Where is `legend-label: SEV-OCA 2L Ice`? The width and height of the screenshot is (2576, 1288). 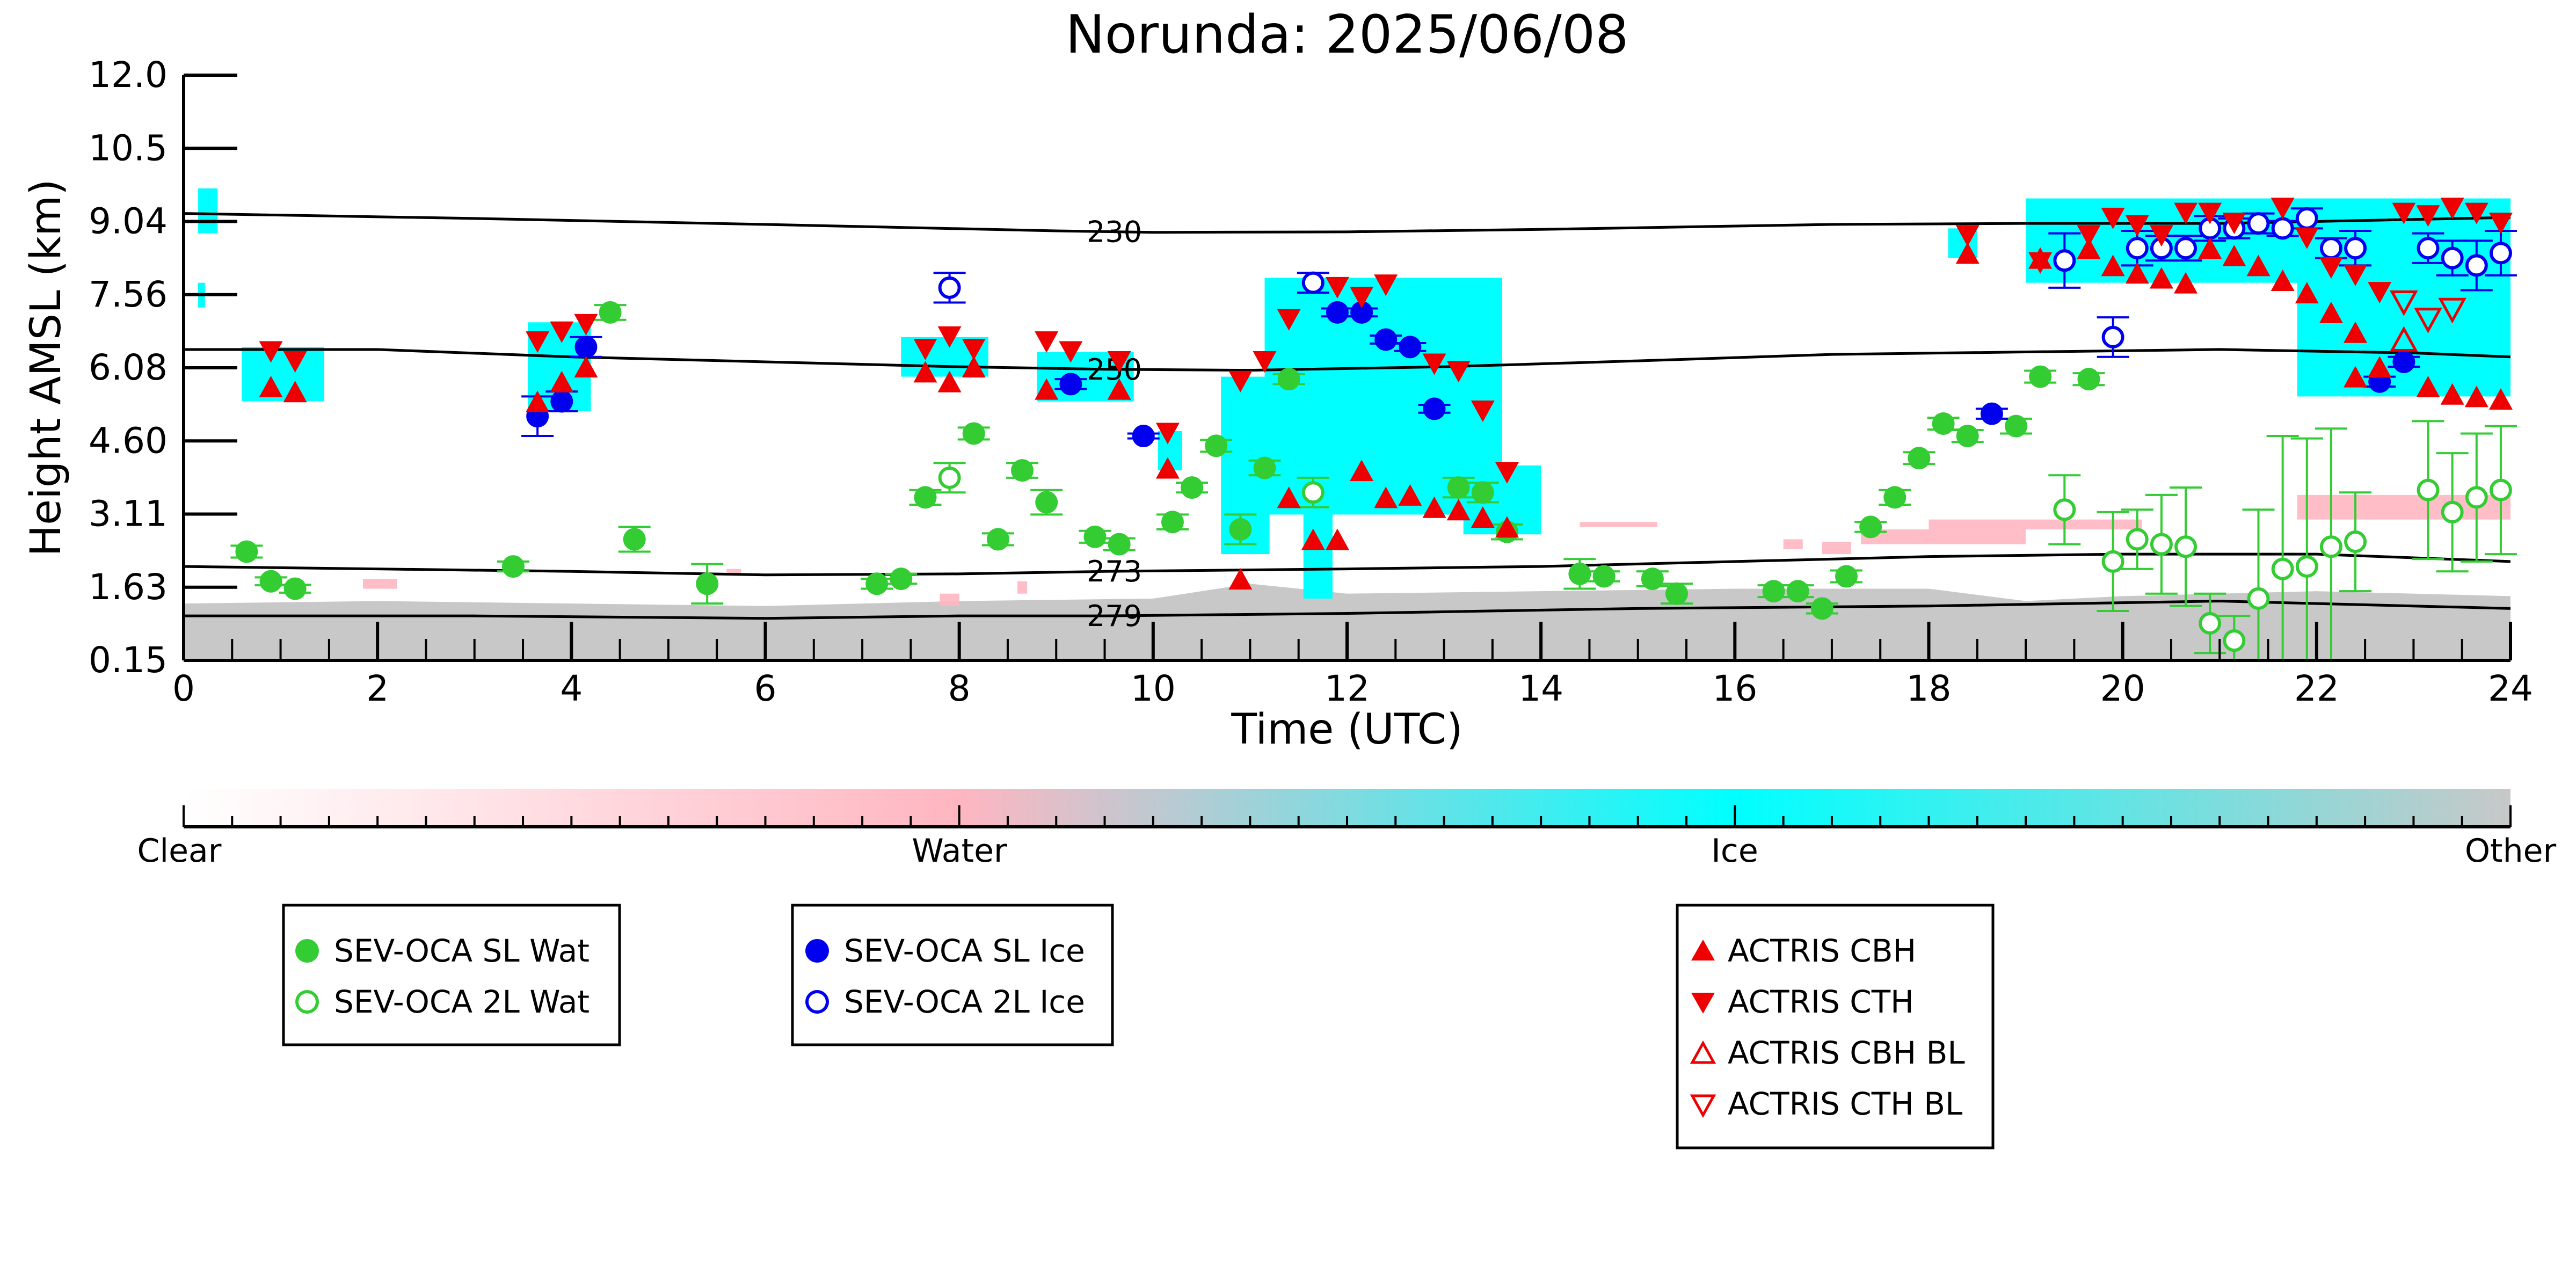 legend-label: SEV-OCA 2L Ice is located at coordinates (964, 1002).